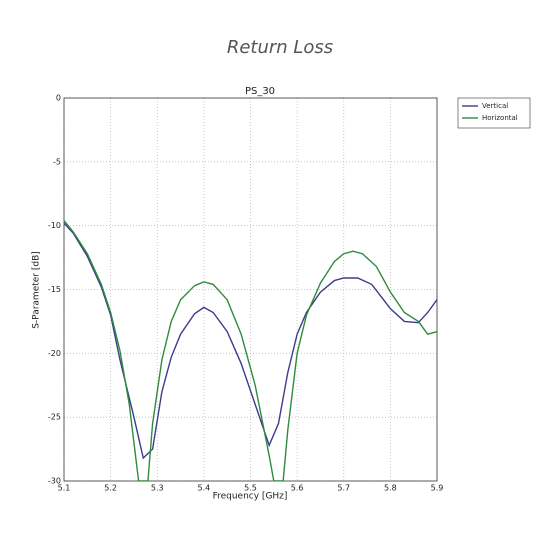 The height and width of the screenshot is (540, 540). I want to click on x-tick-label: 5.5, so click(250, 488).